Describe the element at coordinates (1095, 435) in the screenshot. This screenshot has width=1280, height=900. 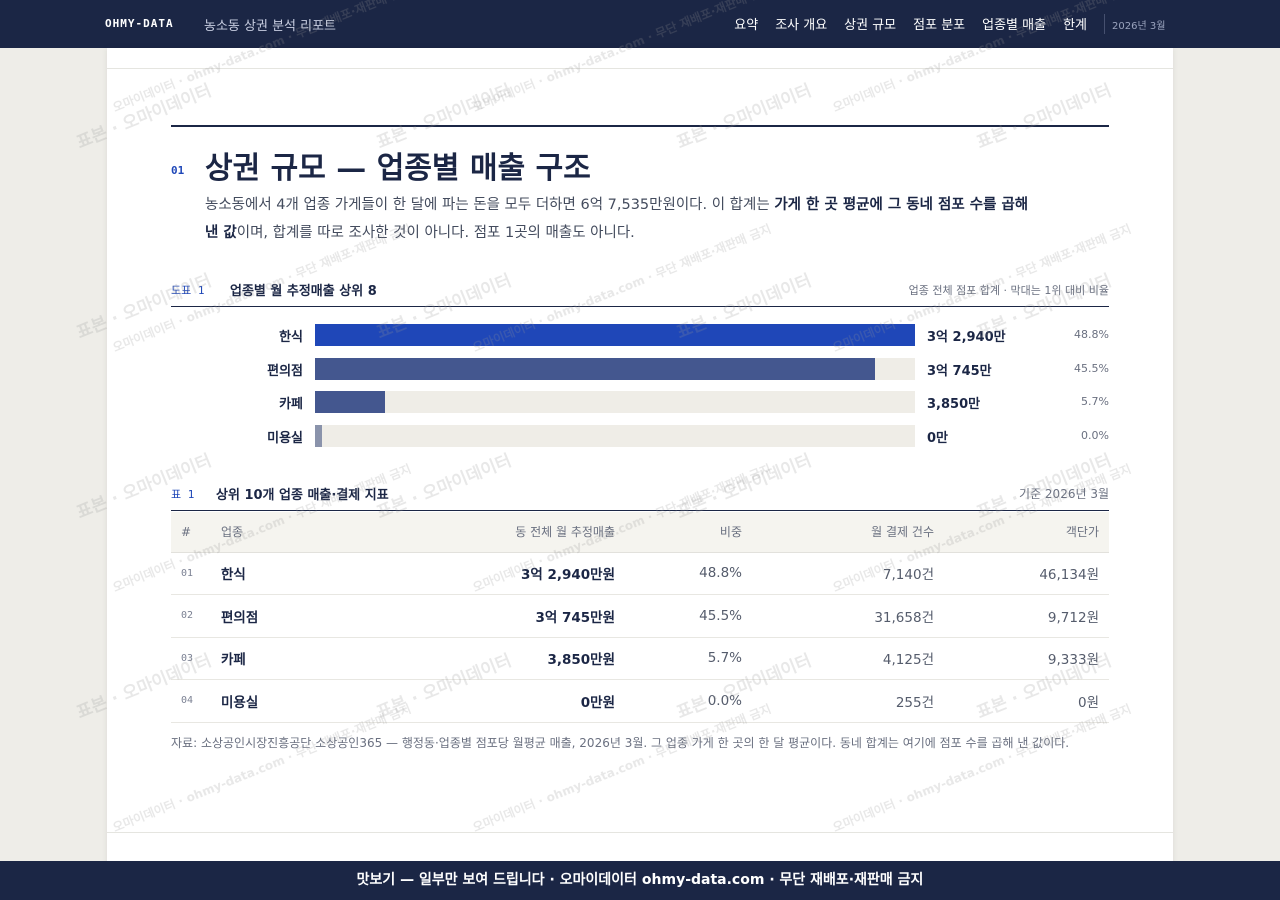
I see `bar-percent-label: 0.0%` at that location.